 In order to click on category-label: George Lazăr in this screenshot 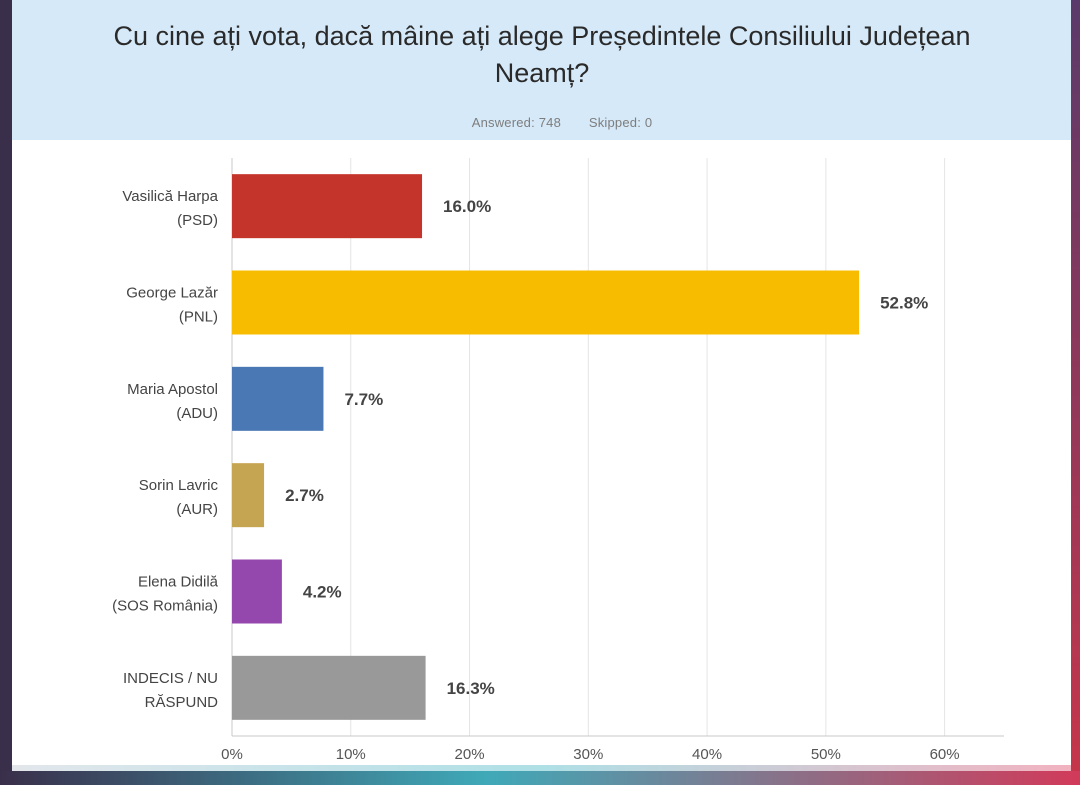, I will do `click(172, 293)`.